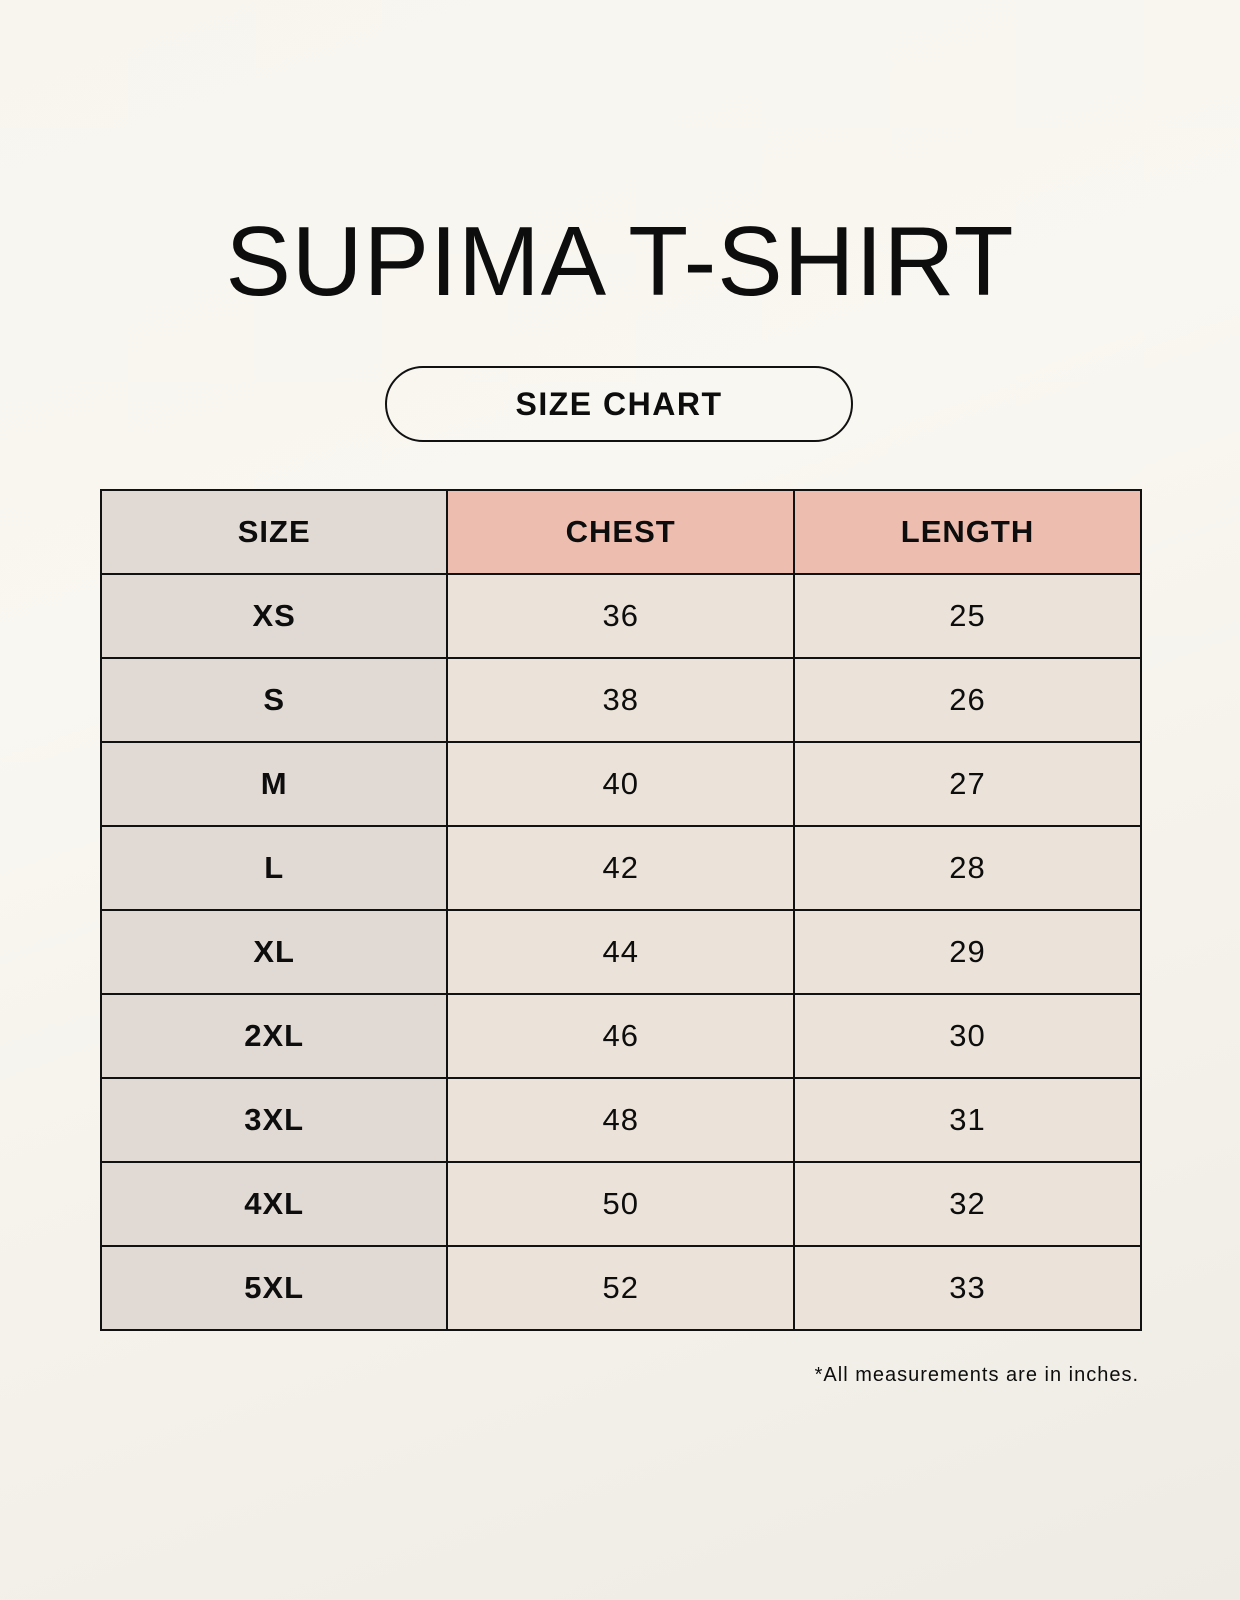 The height and width of the screenshot is (1600, 1240). I want to click on header-length: LENGTH, so click(967, 532).